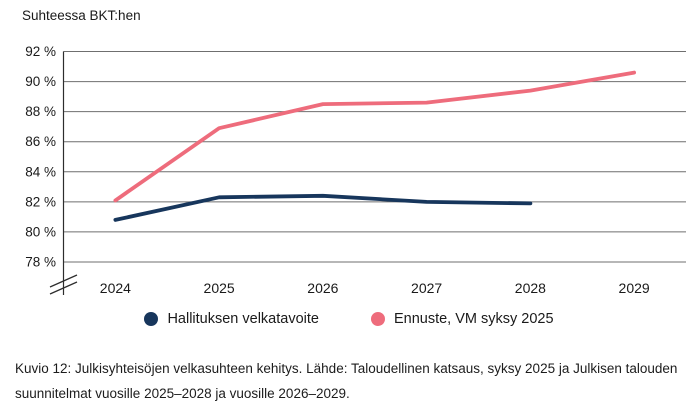 This screenshot has width=698, height=418. What do you see at coordinates (40, 111) in the screenshot?
I see `y-tick-label: 88 %` at bounding box center [40, 111].